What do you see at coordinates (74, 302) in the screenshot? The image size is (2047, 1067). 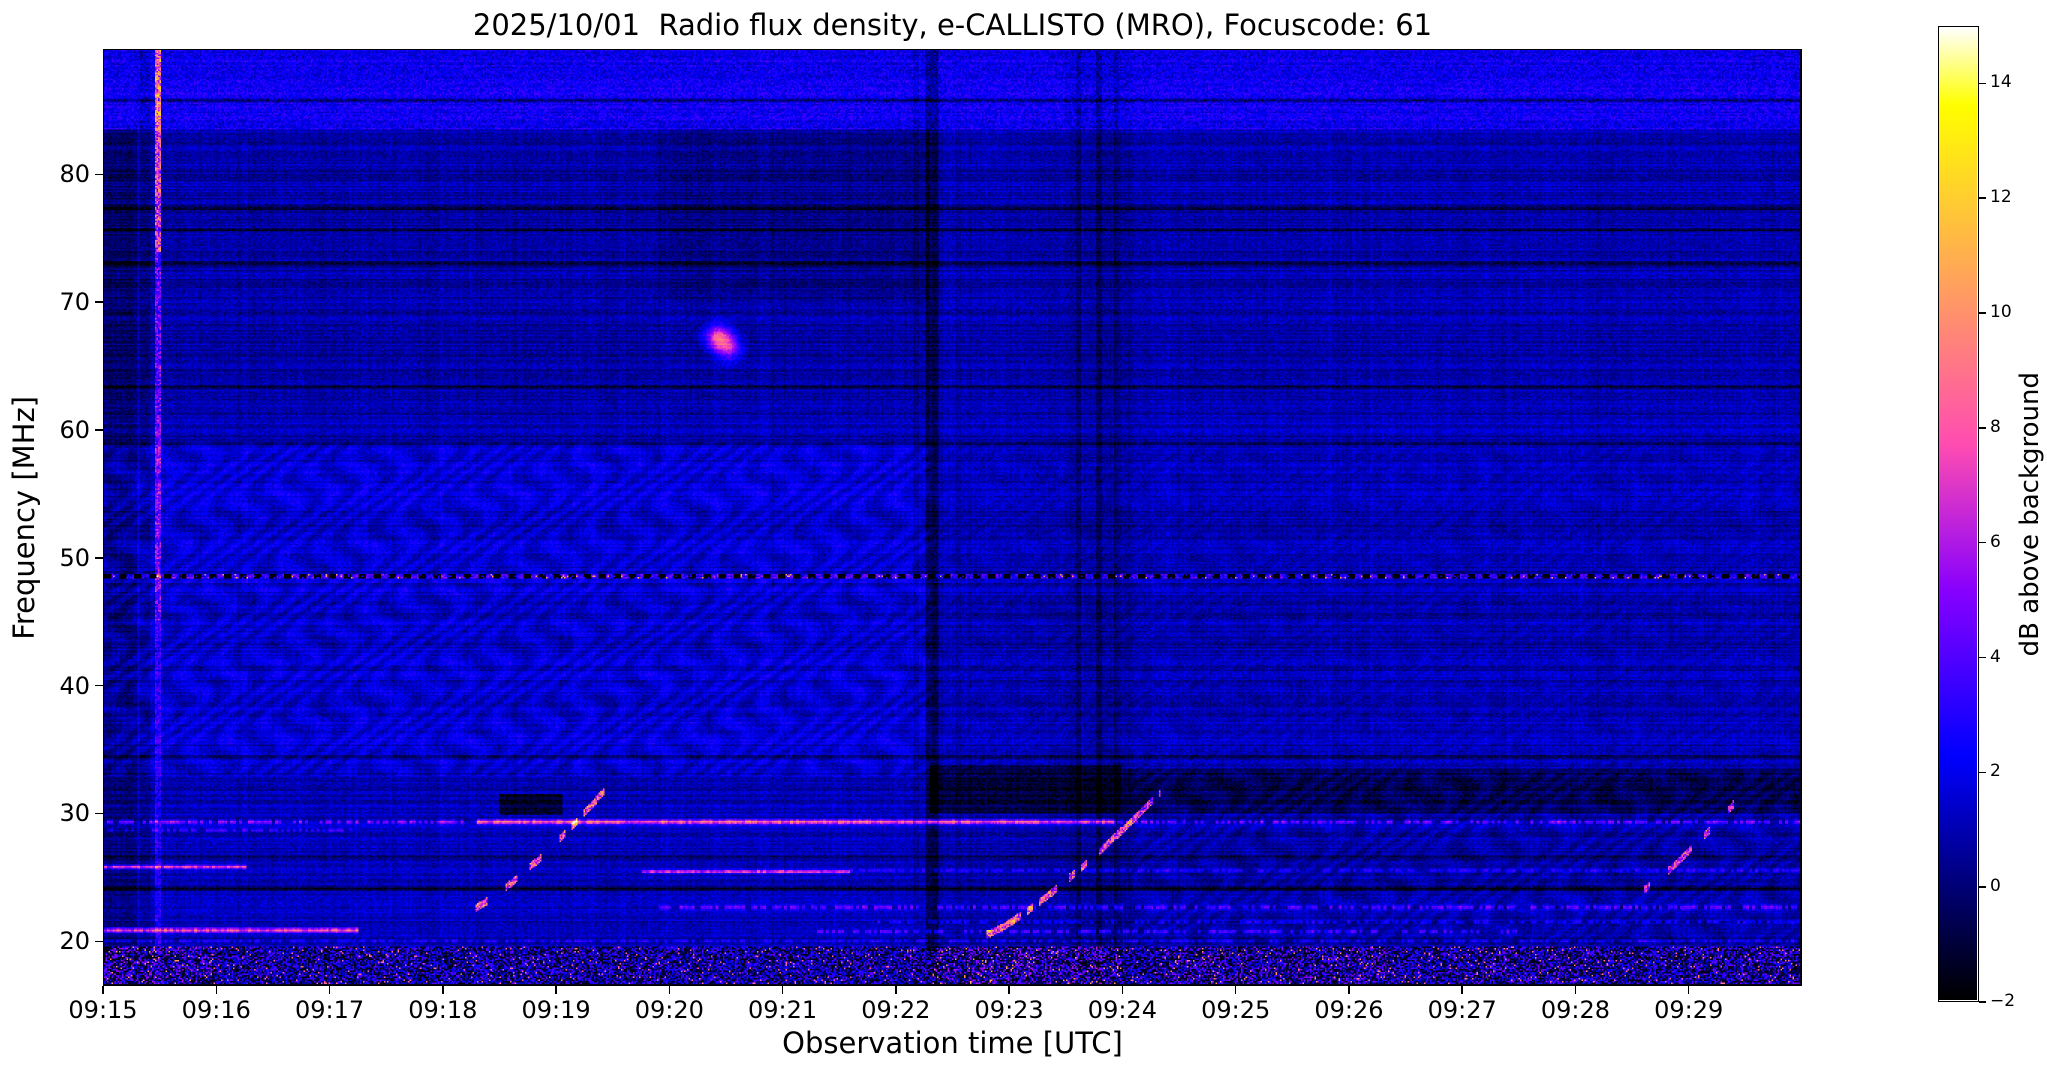 I see `y-tick-label: 70` at bounding box center [74, 302].